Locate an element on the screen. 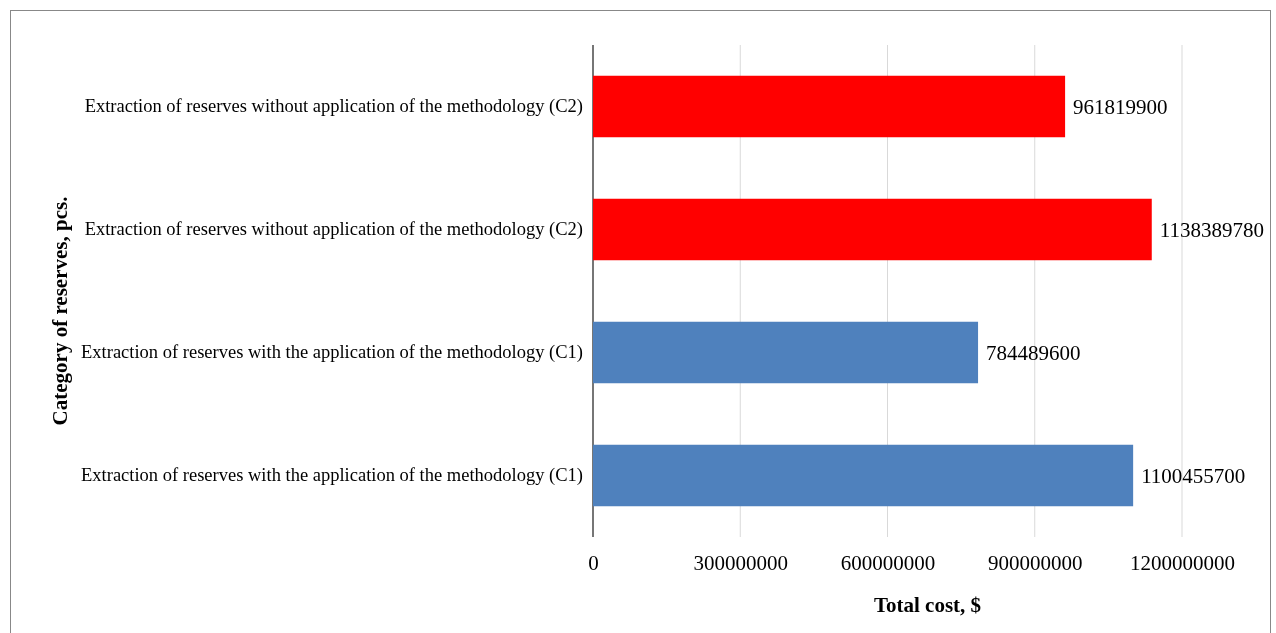  data-label: 784489600 is located at coordinates (1033, 352).